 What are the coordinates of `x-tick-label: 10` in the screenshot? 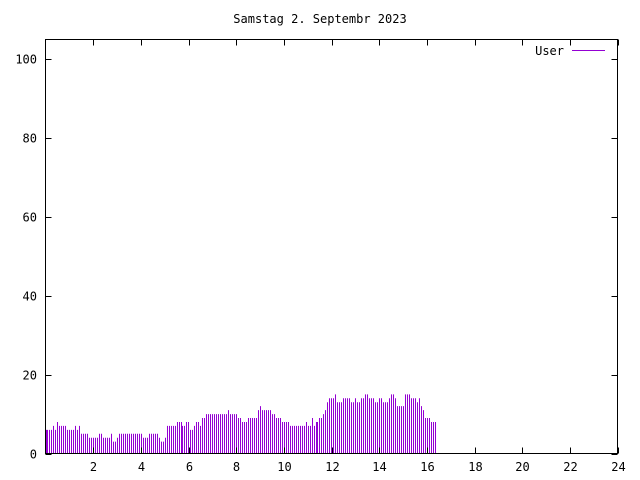 It's located at (284, 467).